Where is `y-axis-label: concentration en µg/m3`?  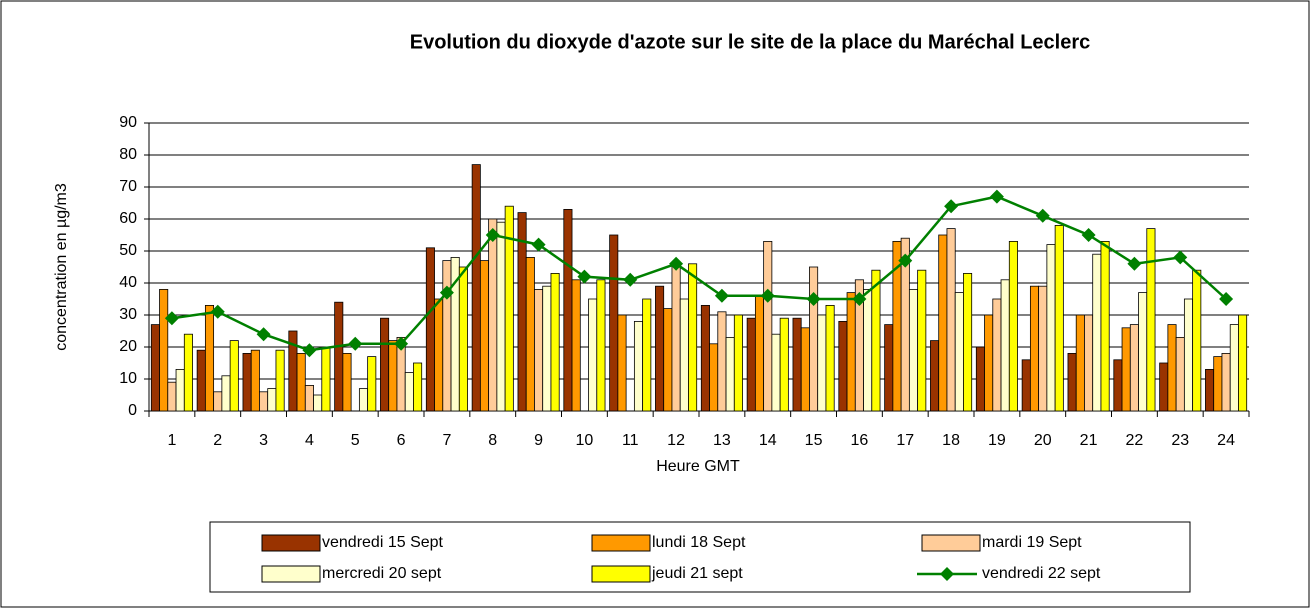
y-axis-label: concentration en µg/m3 is located at coordinates (61, 267).